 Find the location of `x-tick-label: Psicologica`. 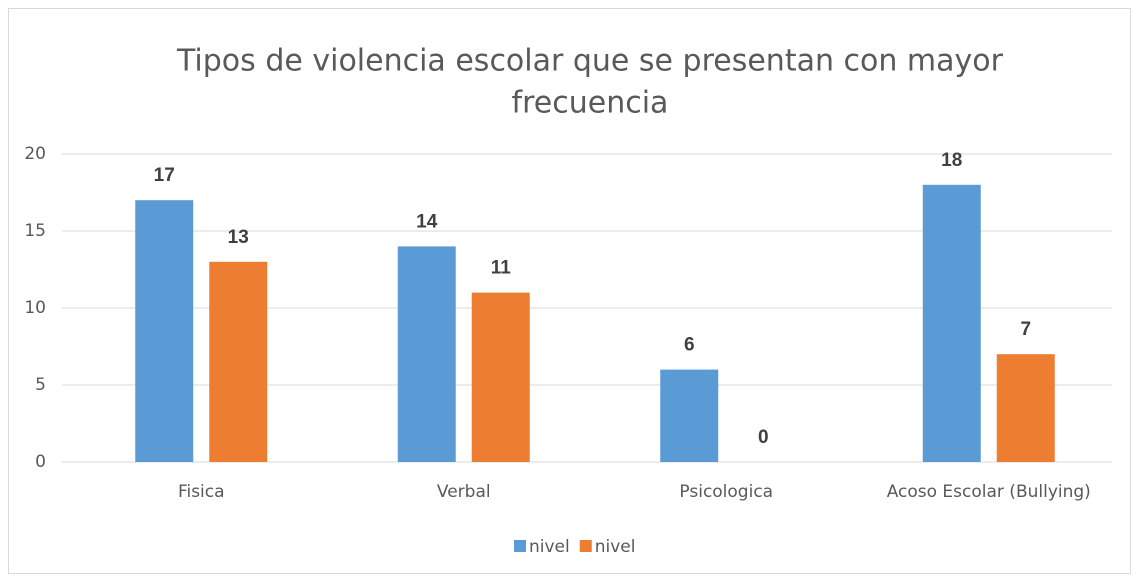

x-tick-label: Psicologica is located at coordinates (726, 492).